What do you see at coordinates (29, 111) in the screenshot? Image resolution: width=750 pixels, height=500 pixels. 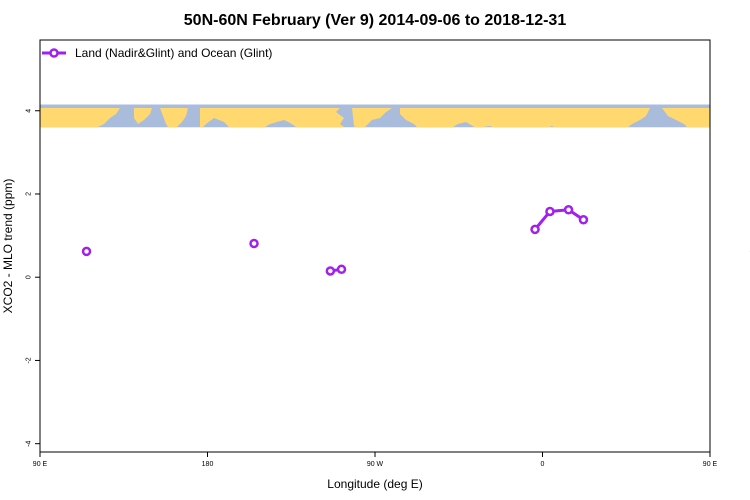 I see `y-tick-label: 4` at bounding box center [29, 111].